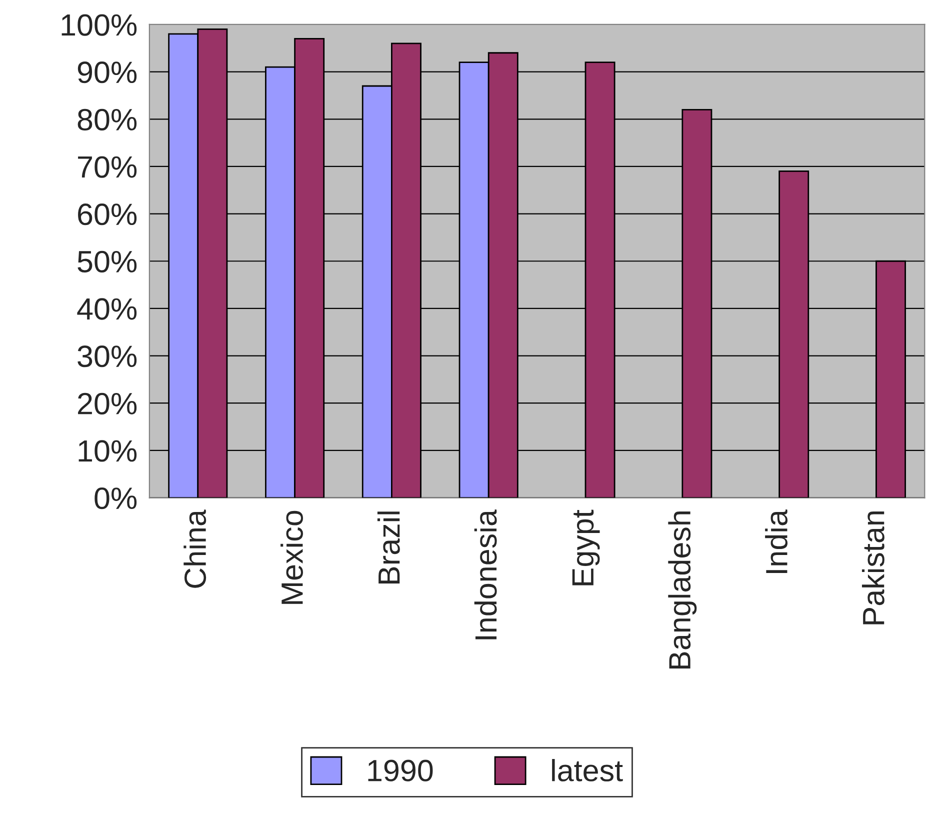 This screenshot has width=934, height=816. What do you see at coordinates (107, 309) in the screenshot?
I see `y-tick-label: 40%` at bounding box center [107, 309].